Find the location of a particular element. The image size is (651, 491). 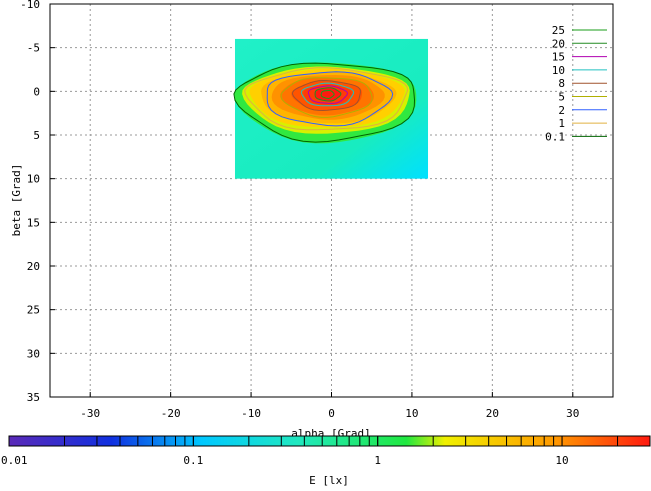

legend-label: 20 is located at coordinates (558, 43).